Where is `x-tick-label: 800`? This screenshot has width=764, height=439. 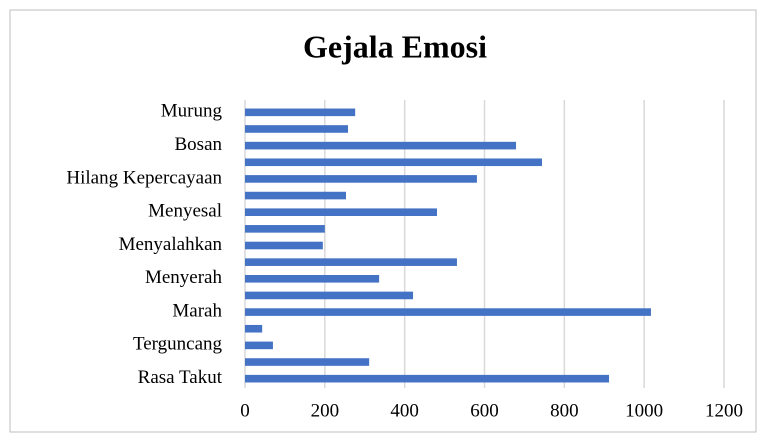 x-tick-label: 800 is located at coordinates (564, 410).